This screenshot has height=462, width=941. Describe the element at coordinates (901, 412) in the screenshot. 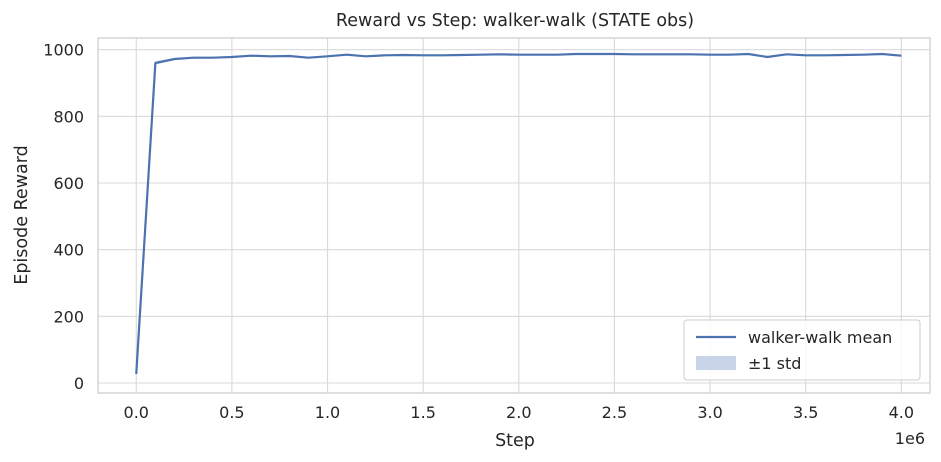

I see `x-tick-label: 4.0` at that location.